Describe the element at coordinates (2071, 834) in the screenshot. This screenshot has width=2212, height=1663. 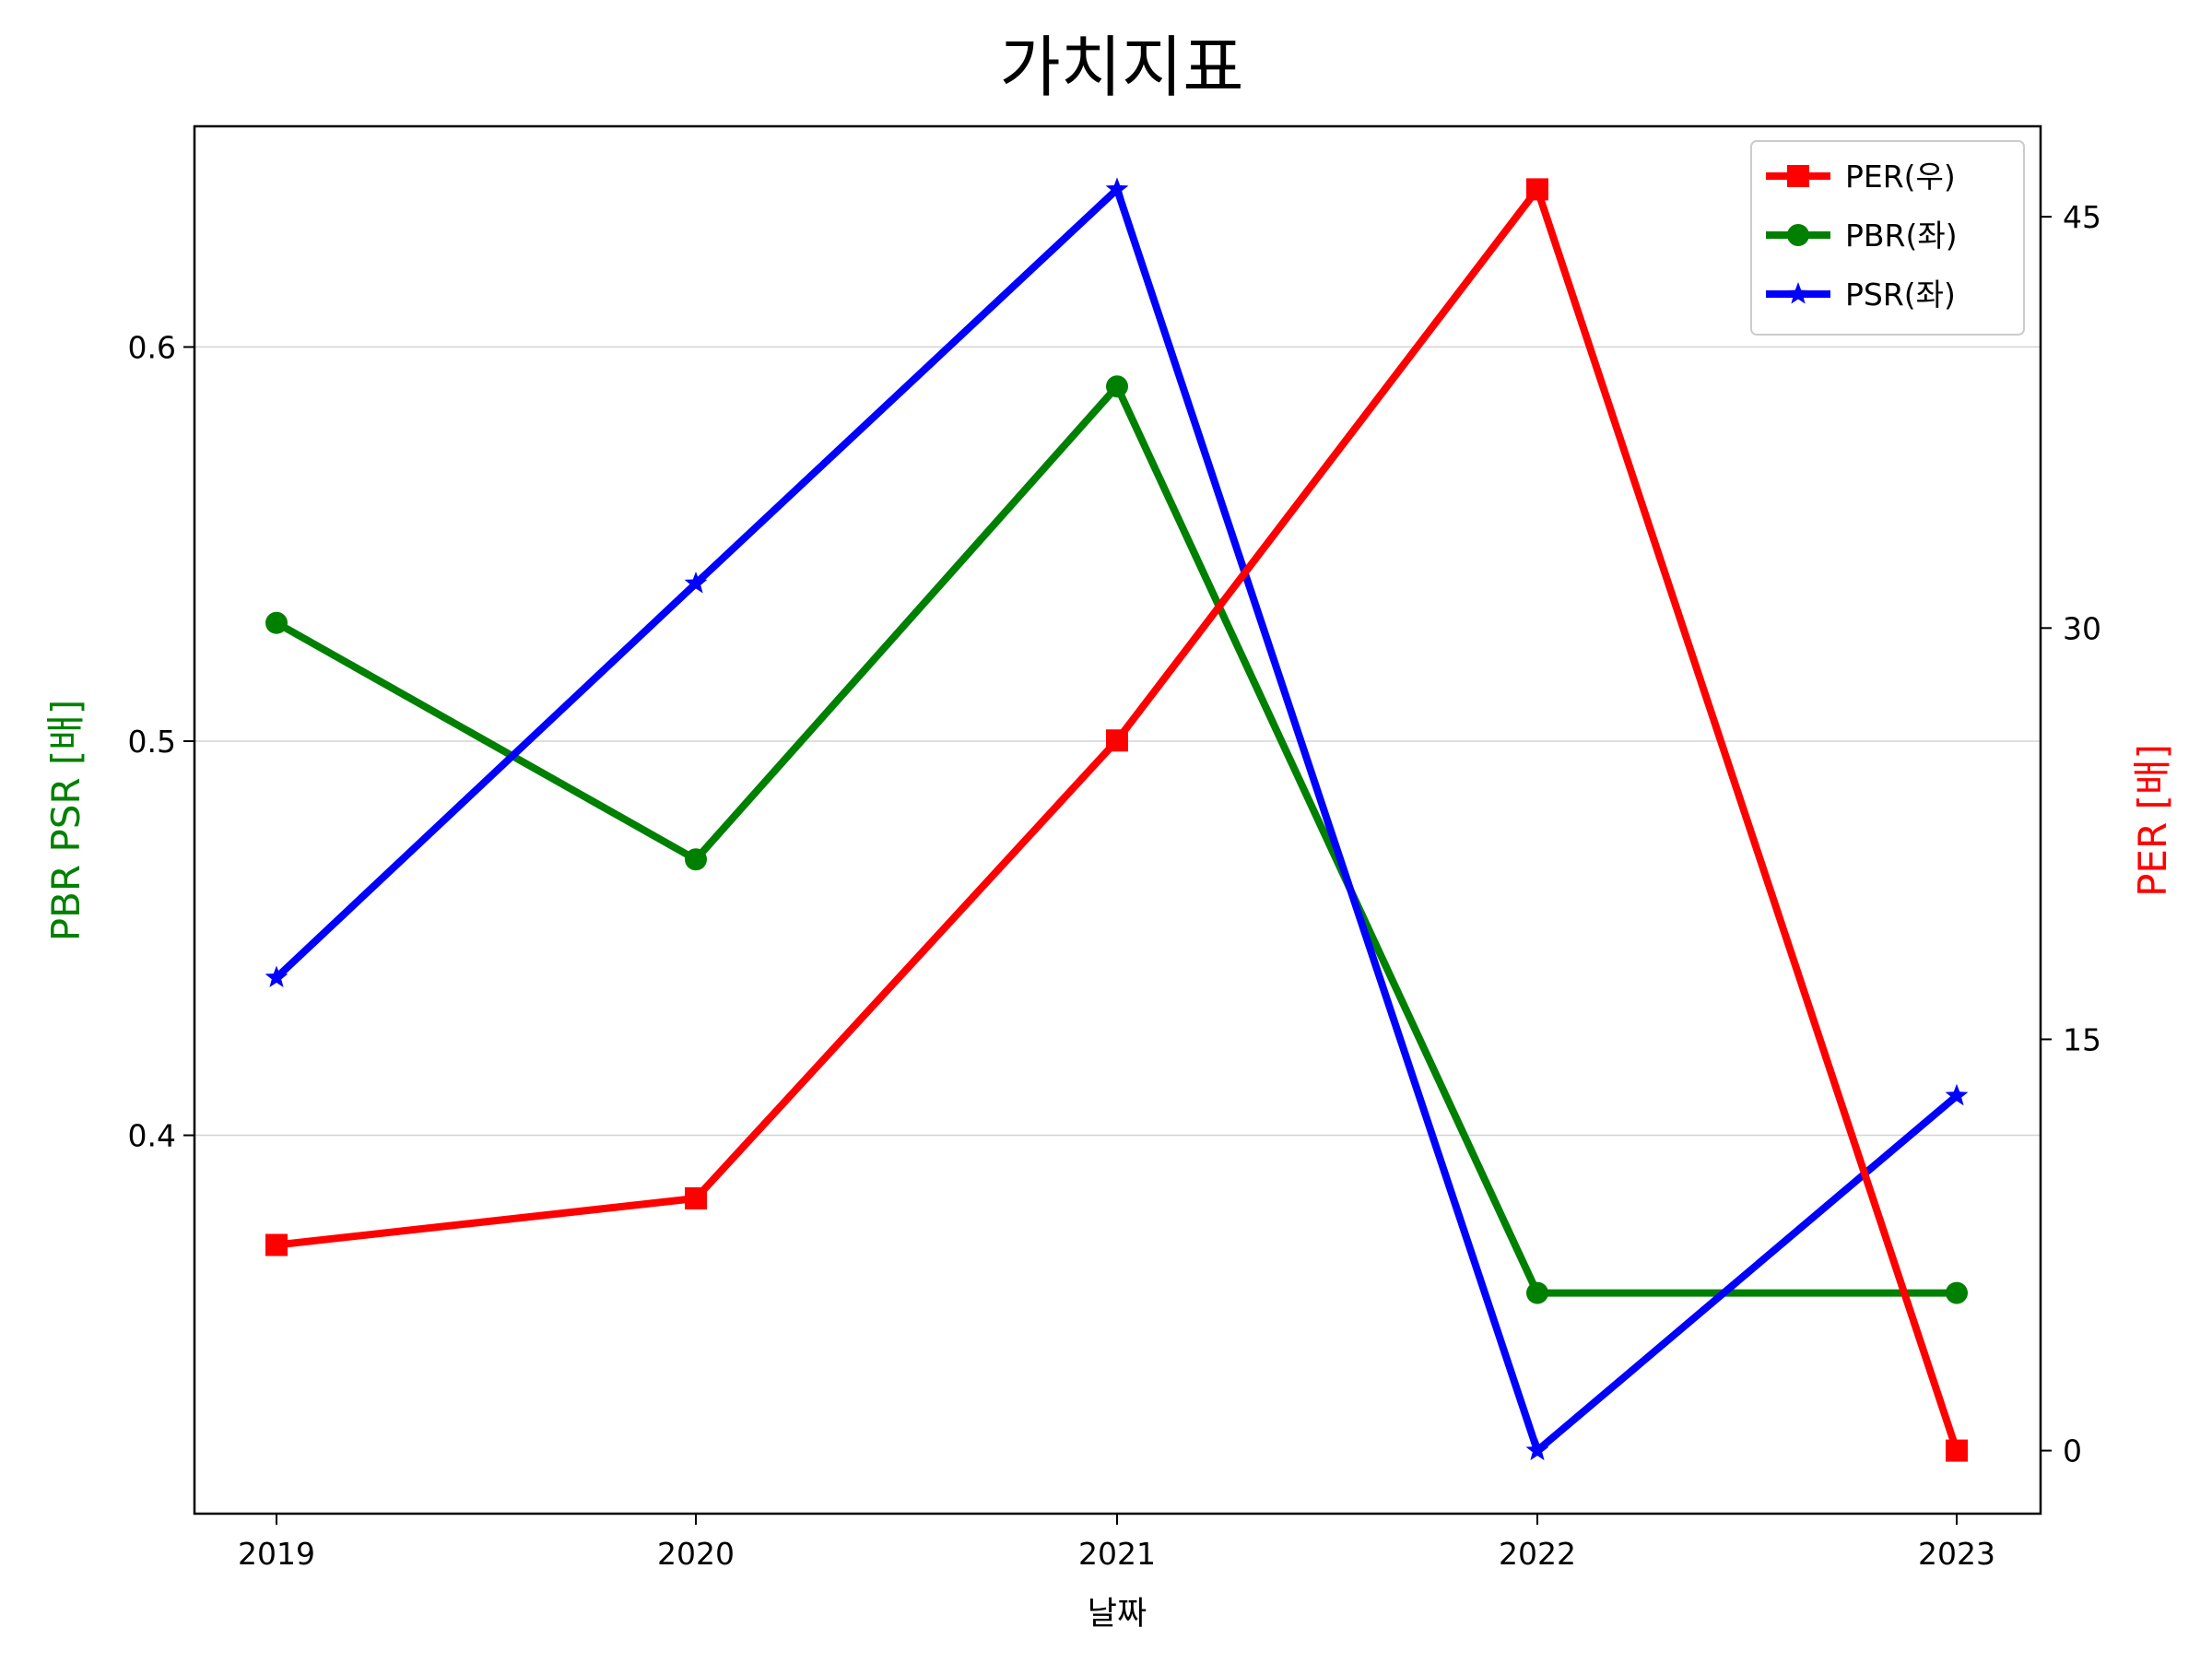
I see `right-y-axis: 0 15 30 45` at that location.